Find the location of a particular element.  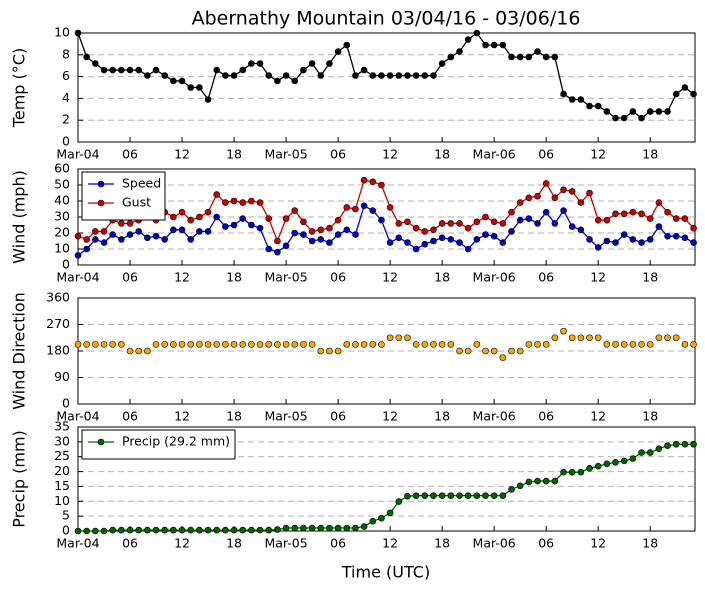

y-tick-label: 0 is located at coordinates (66, 141).